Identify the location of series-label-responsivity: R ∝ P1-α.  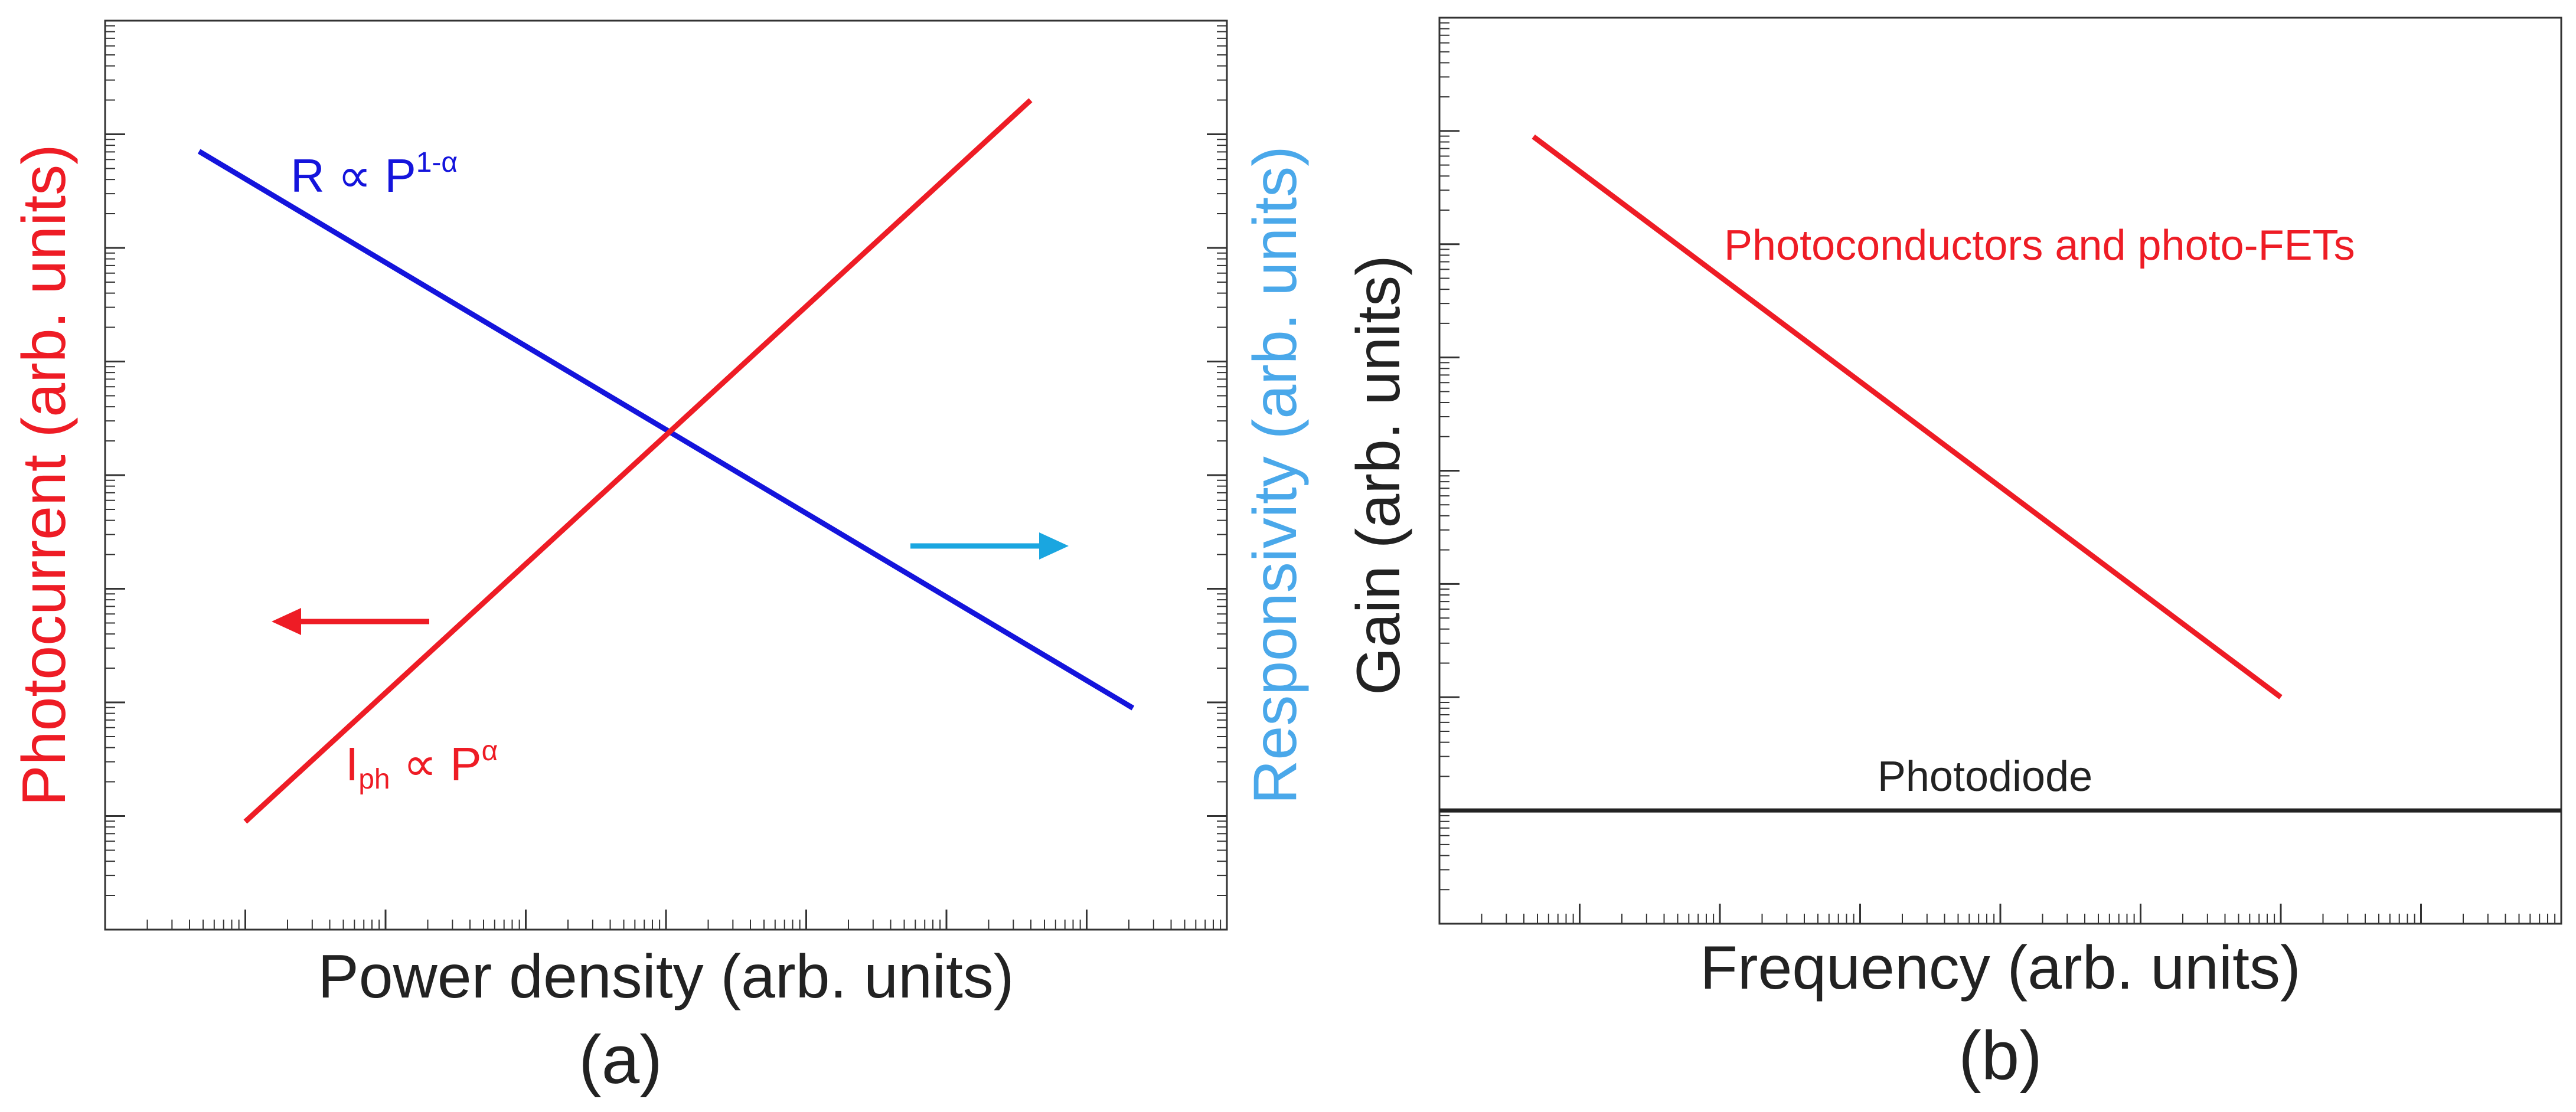
(374, 174).